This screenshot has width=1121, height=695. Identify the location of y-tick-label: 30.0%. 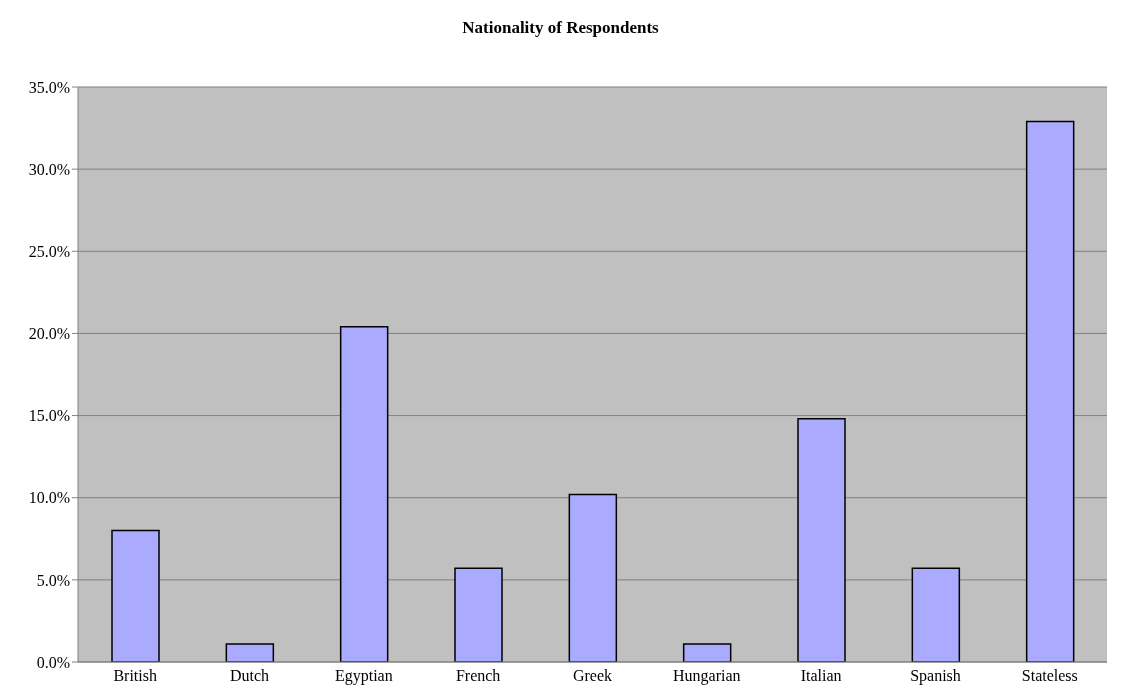
(49, 169).